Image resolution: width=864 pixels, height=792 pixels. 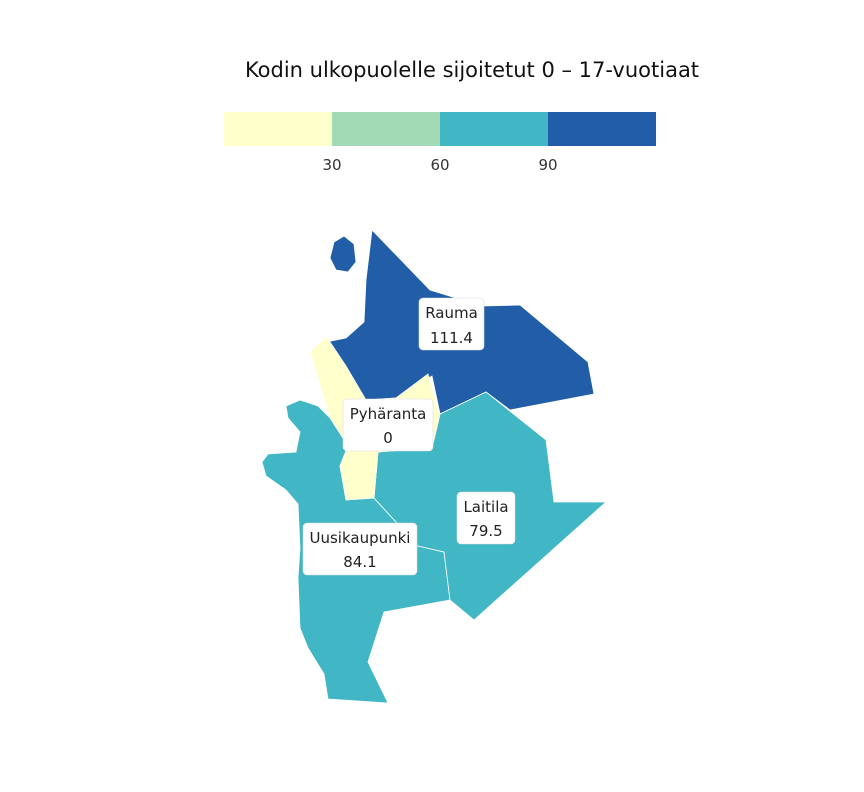 What do you see at coordinates (547, 165) in the screenshot?
I see `legend-tick-90: 90` at bounding box center [547, 165].